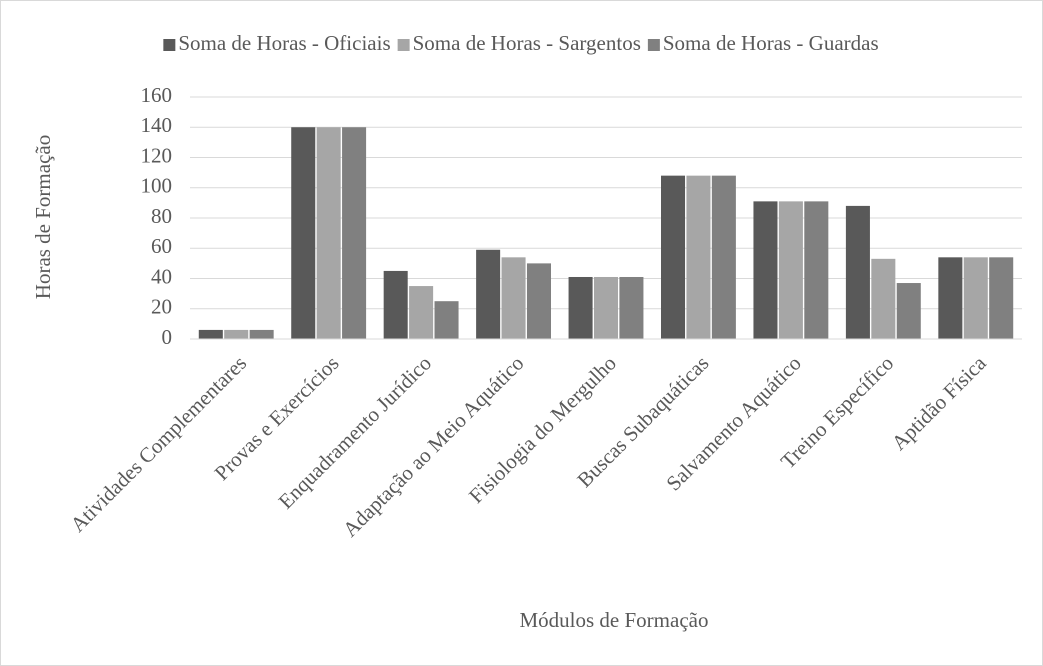 This screenshot has width=1043, height=666. I want to click on y-tick-label: 20, so click(161, 307).